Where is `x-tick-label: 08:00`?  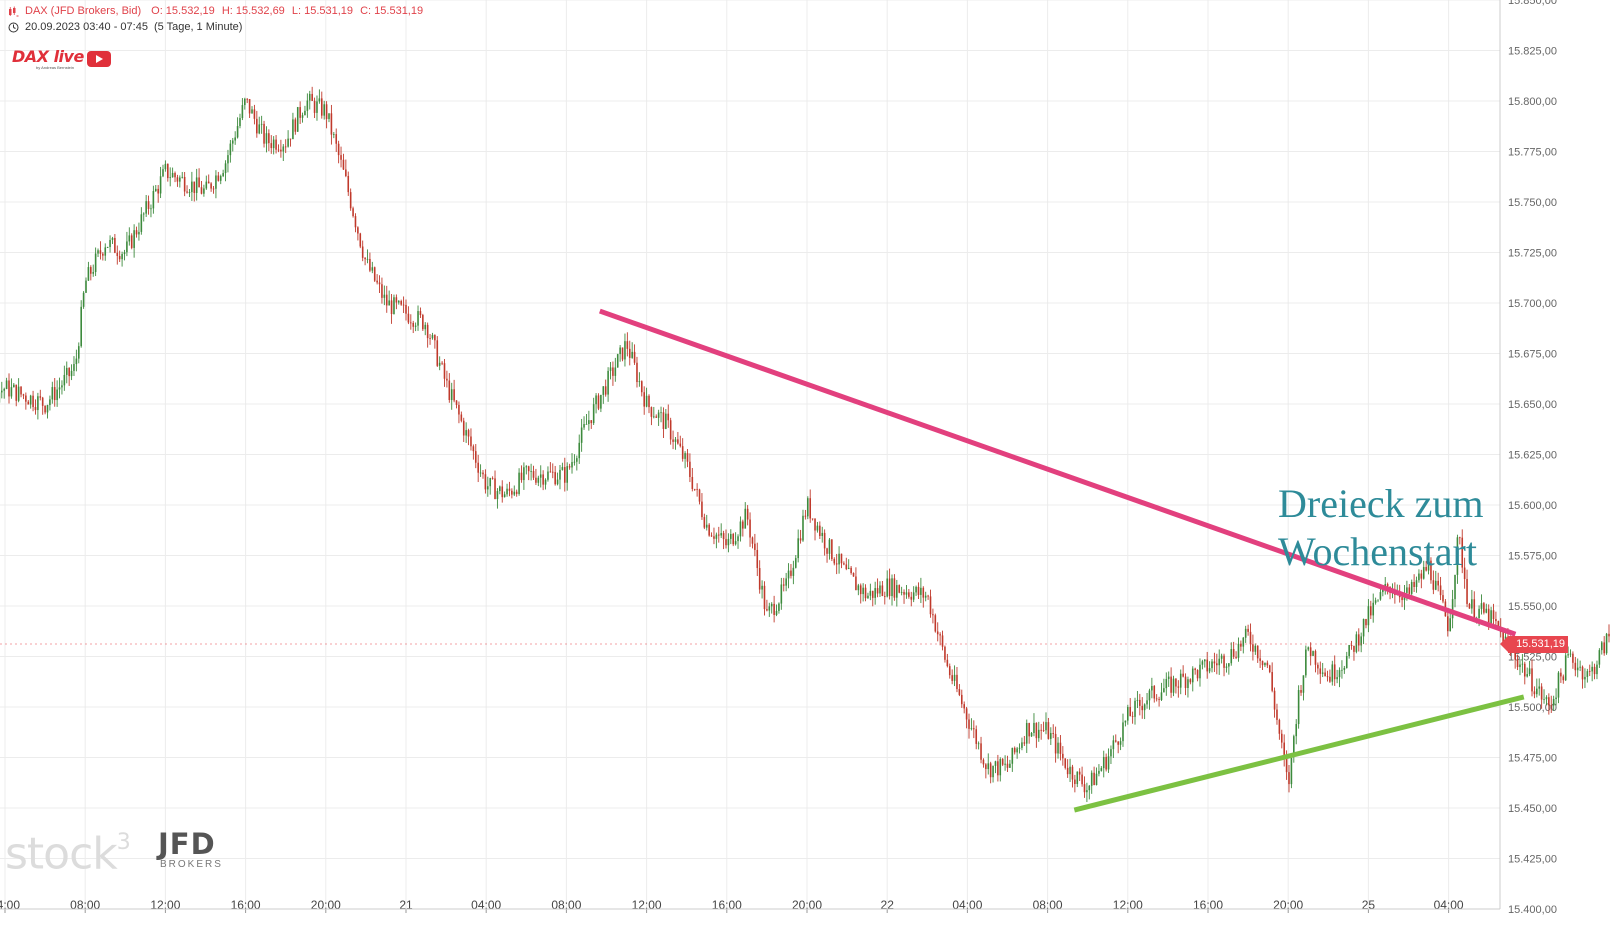
x-tick-label: 08:00 is located at coordinates (1048, 905).